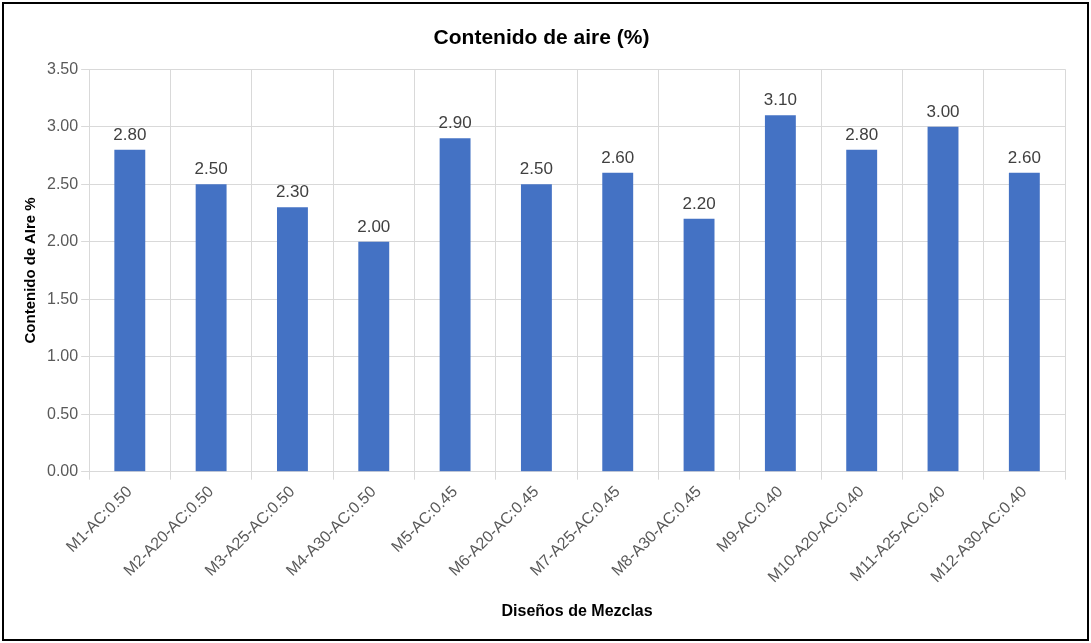 This screenshot has height=643, width=1091. What do you see at coordinates (577, 610) in the screenshot?
I see `x-axis-title: Diseños de Mezclas` at bounding box center [577, 610].